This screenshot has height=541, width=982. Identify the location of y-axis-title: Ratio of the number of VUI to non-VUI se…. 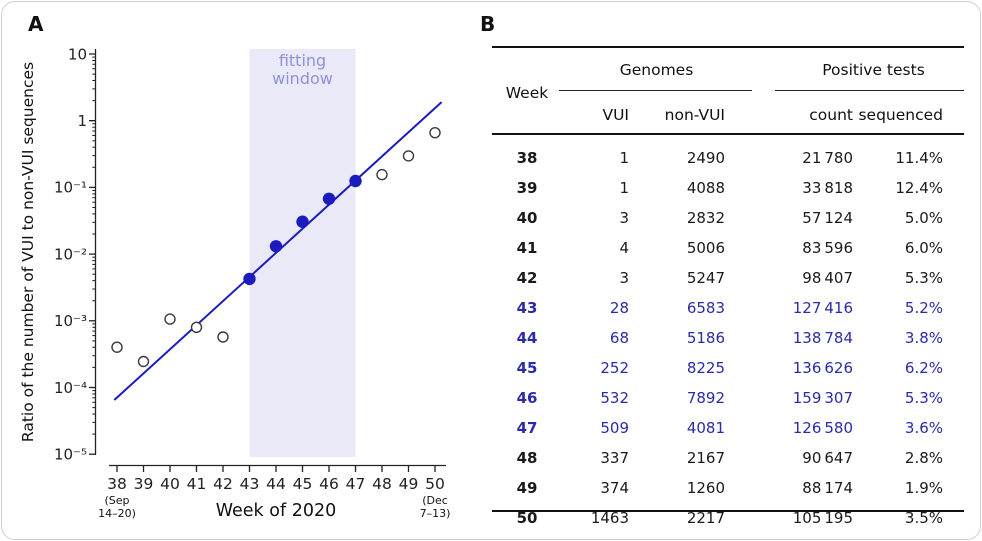
(28, 252).